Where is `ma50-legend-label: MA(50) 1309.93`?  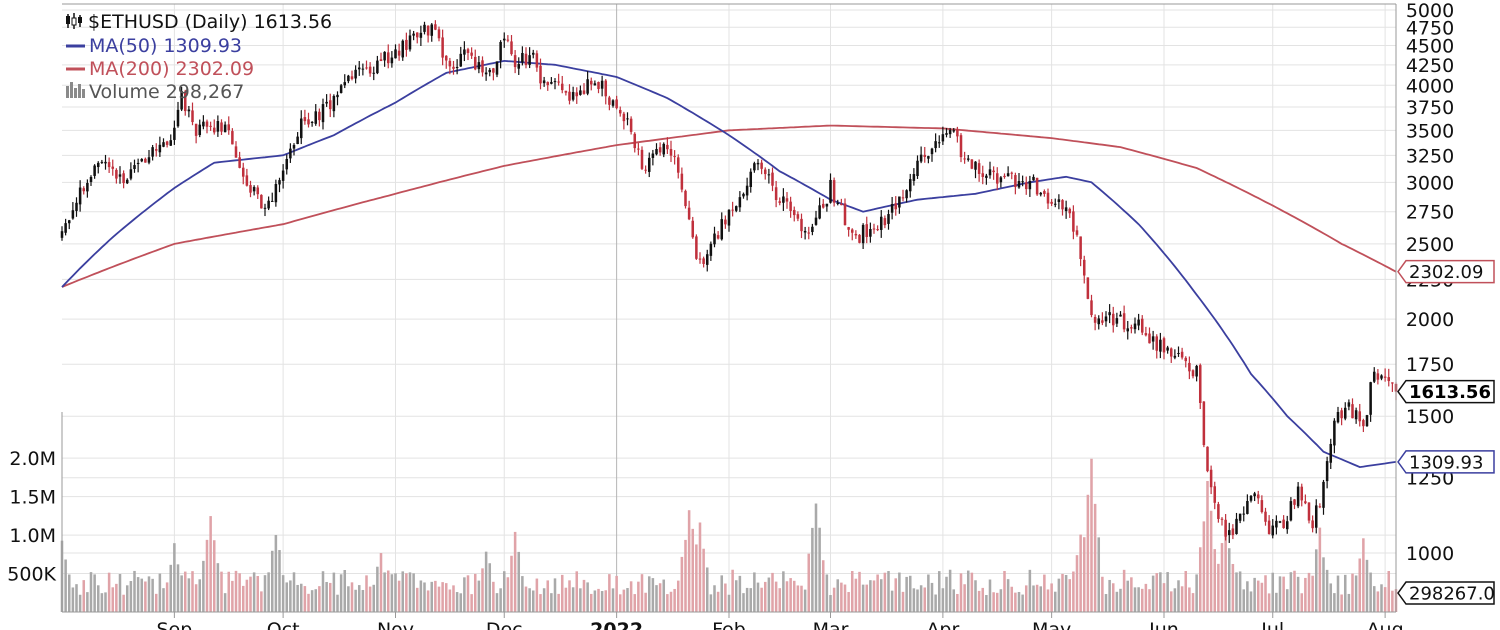 ma50-legend-label: MA(50) 1309.93 is located at coordinates (165, 46).